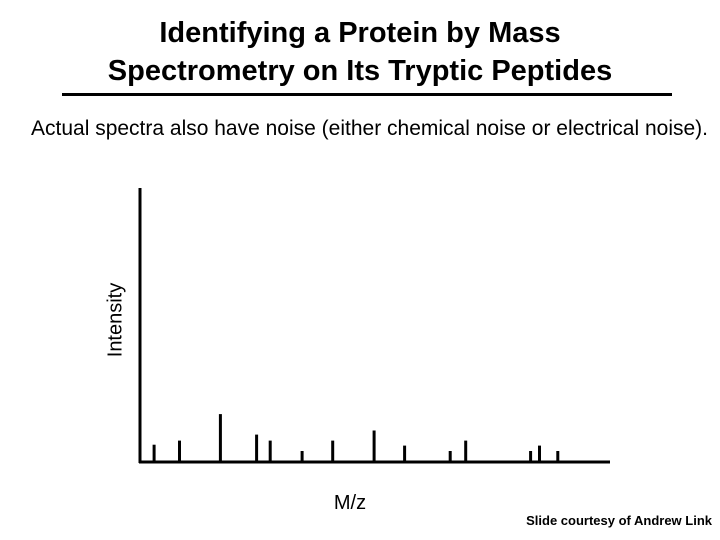 Image resolution: width=720 pixels, height=540 pixels. Describe the element at coordinates (619, 520) in the screenshot. I see `slide-credit: Slide courtesy of Andrew Link` at that location.